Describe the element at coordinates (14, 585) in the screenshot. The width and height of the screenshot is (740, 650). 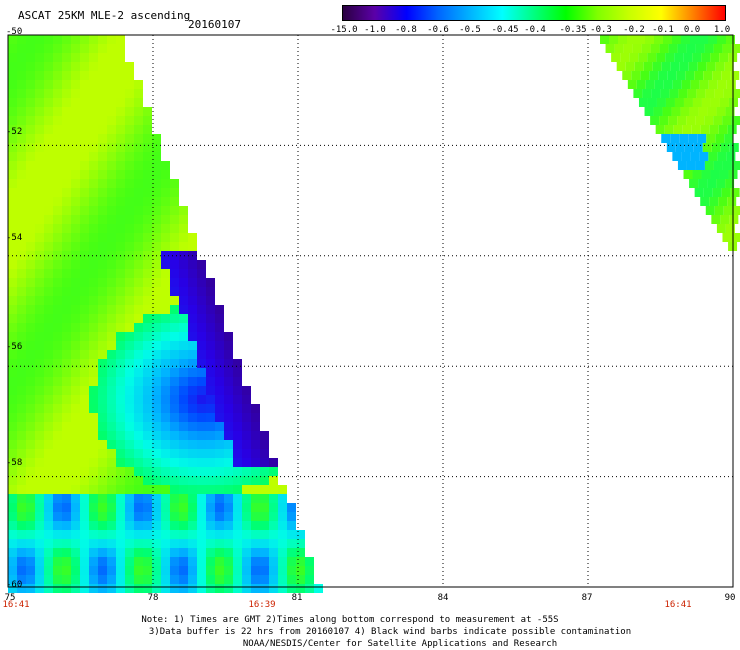
I see `lat-label: -60` at that location.